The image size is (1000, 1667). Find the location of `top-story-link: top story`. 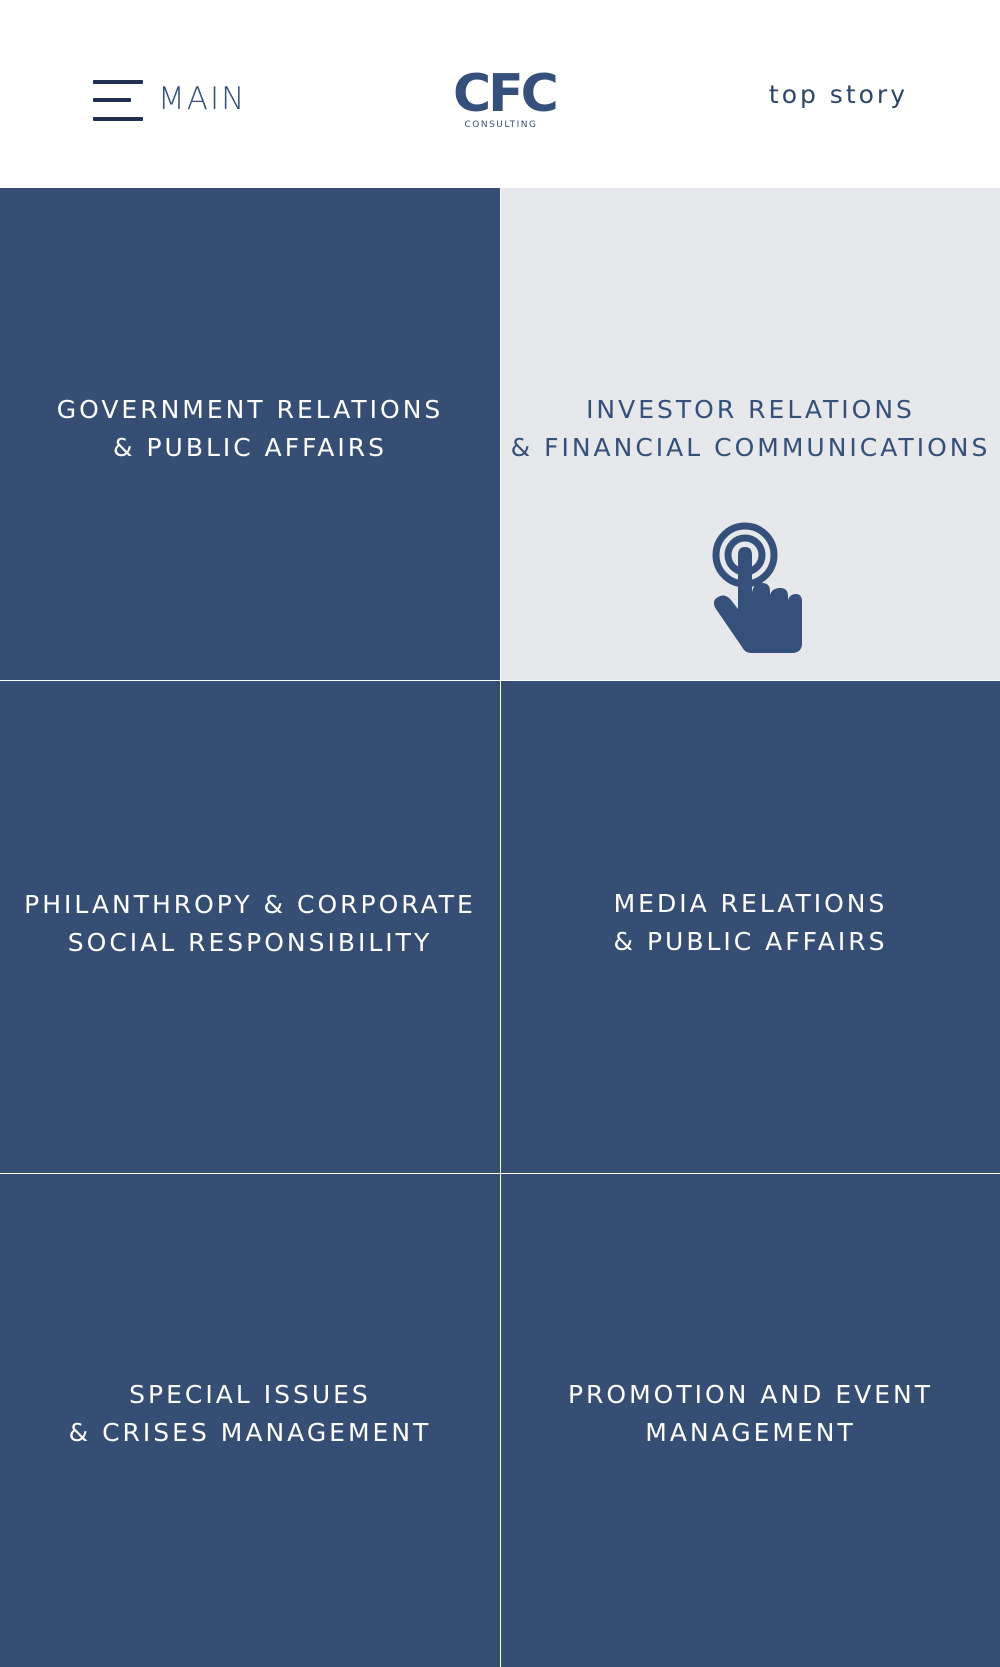

top-story-link: top story is located at coordinates (838, 94).